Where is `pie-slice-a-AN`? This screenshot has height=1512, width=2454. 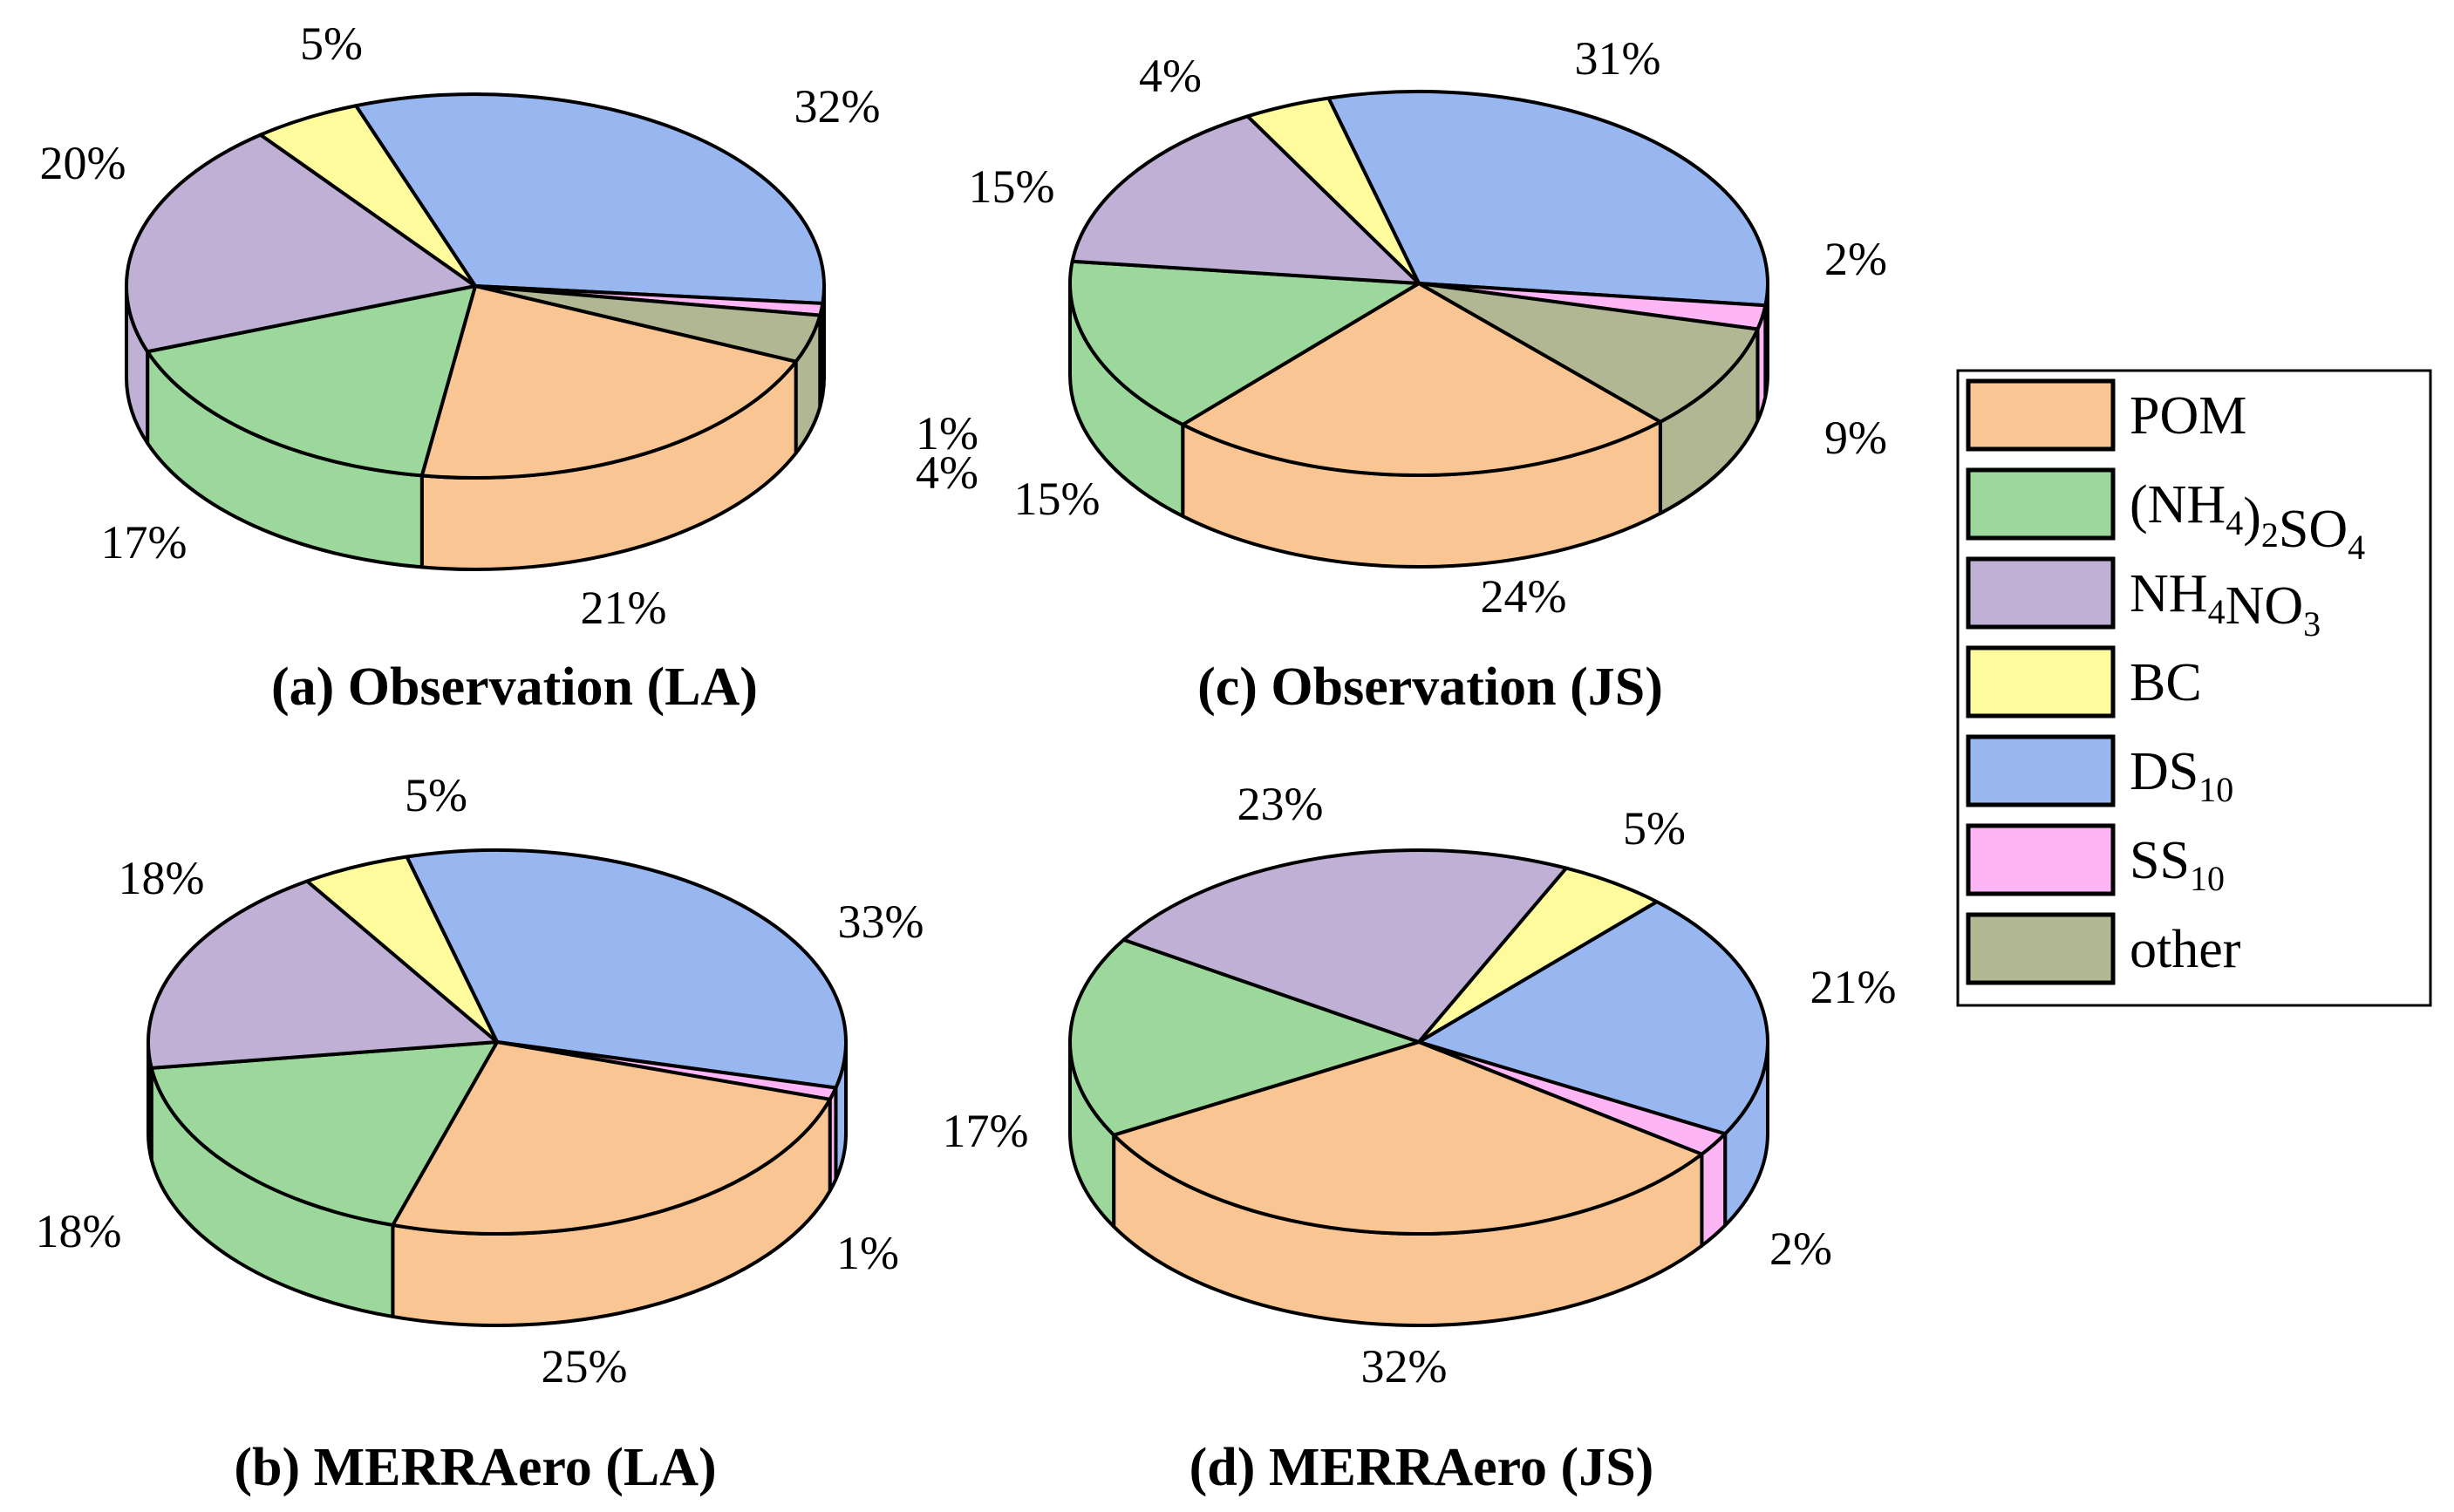 pie-slice-a-AN is located at coordinates (301, 243).